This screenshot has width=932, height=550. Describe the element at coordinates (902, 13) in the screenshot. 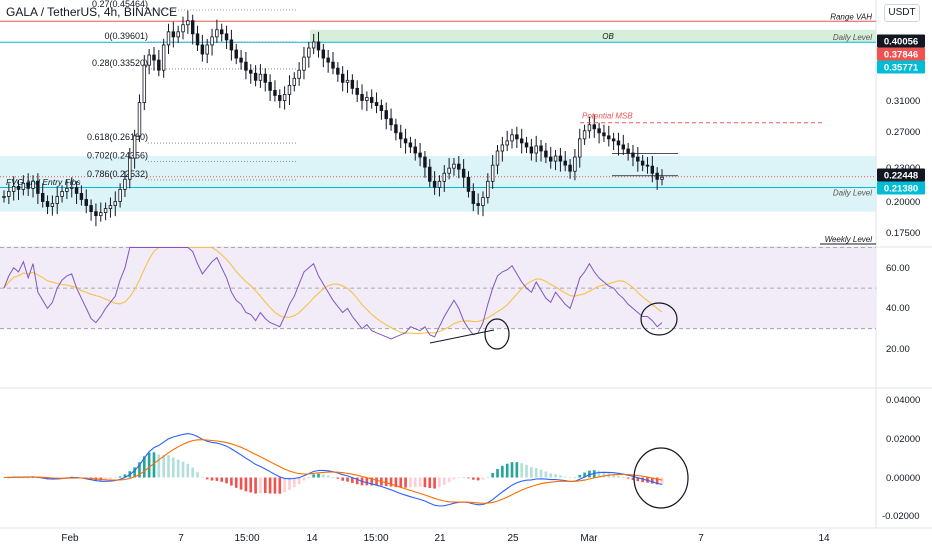

I see `currency-button: USDT` at that location.